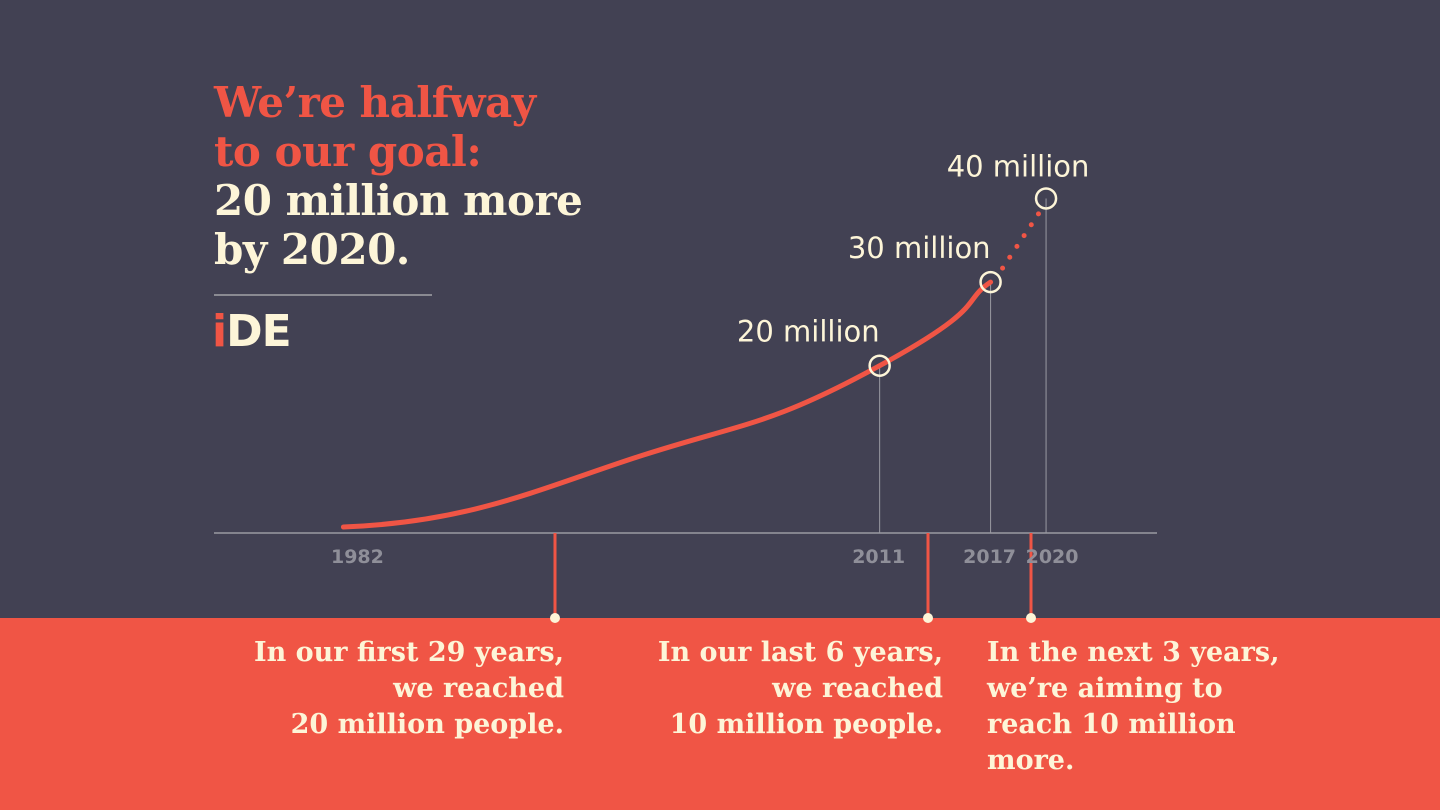 Image resolution: width=1440 pixels, height=810 pixels. Describe the element at coordinates (219, 331) in the screenshot. I see `logo-accent-letter: i` at that location.